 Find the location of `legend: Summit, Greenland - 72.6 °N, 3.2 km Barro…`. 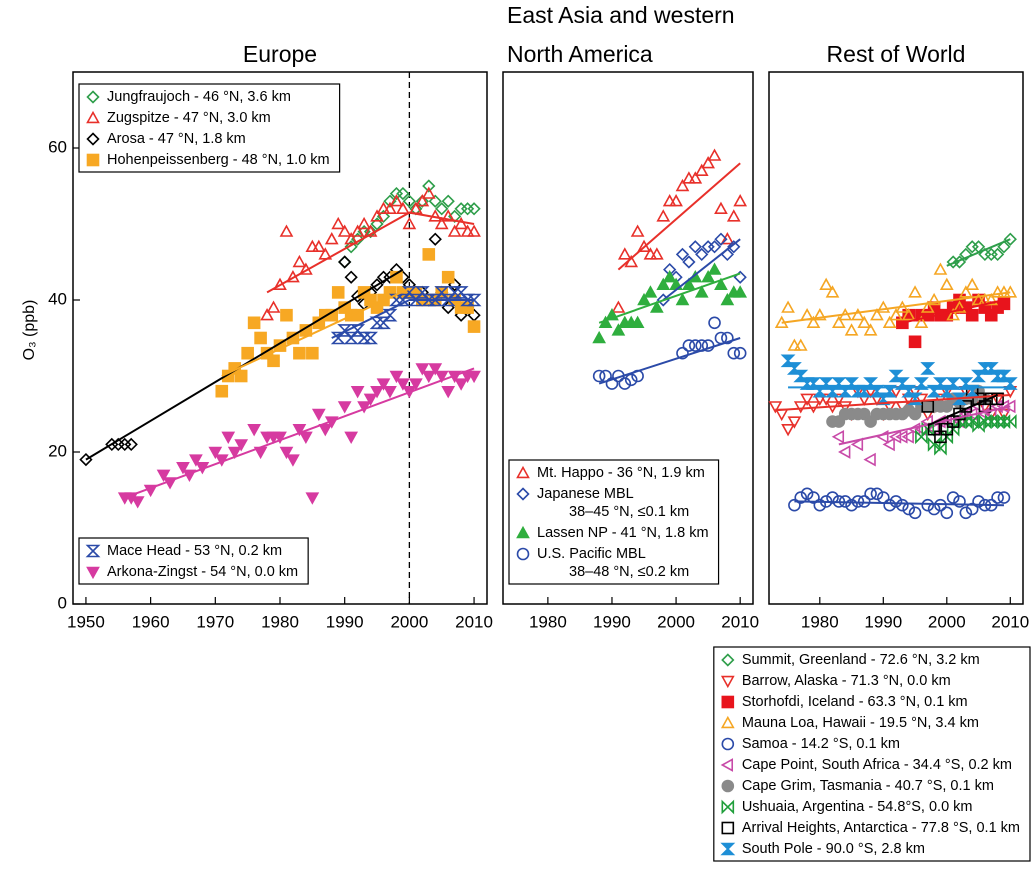

legend: Summit, Greenland - 72.6 °N, 3.2 km Barro… is located at coordinates (872, 754).